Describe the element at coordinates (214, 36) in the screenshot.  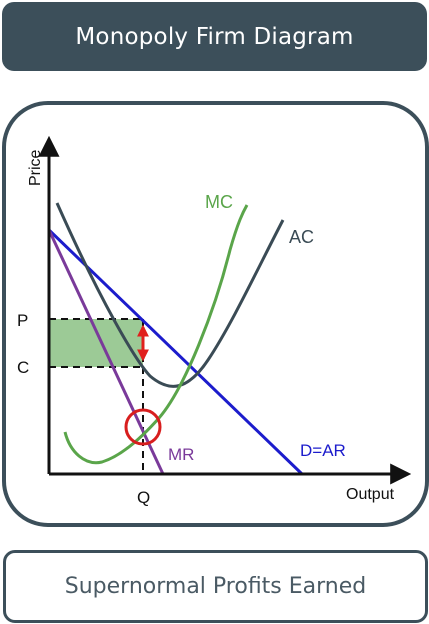
I see `diagram-title: Monopoly Firm Diagram` at that location.